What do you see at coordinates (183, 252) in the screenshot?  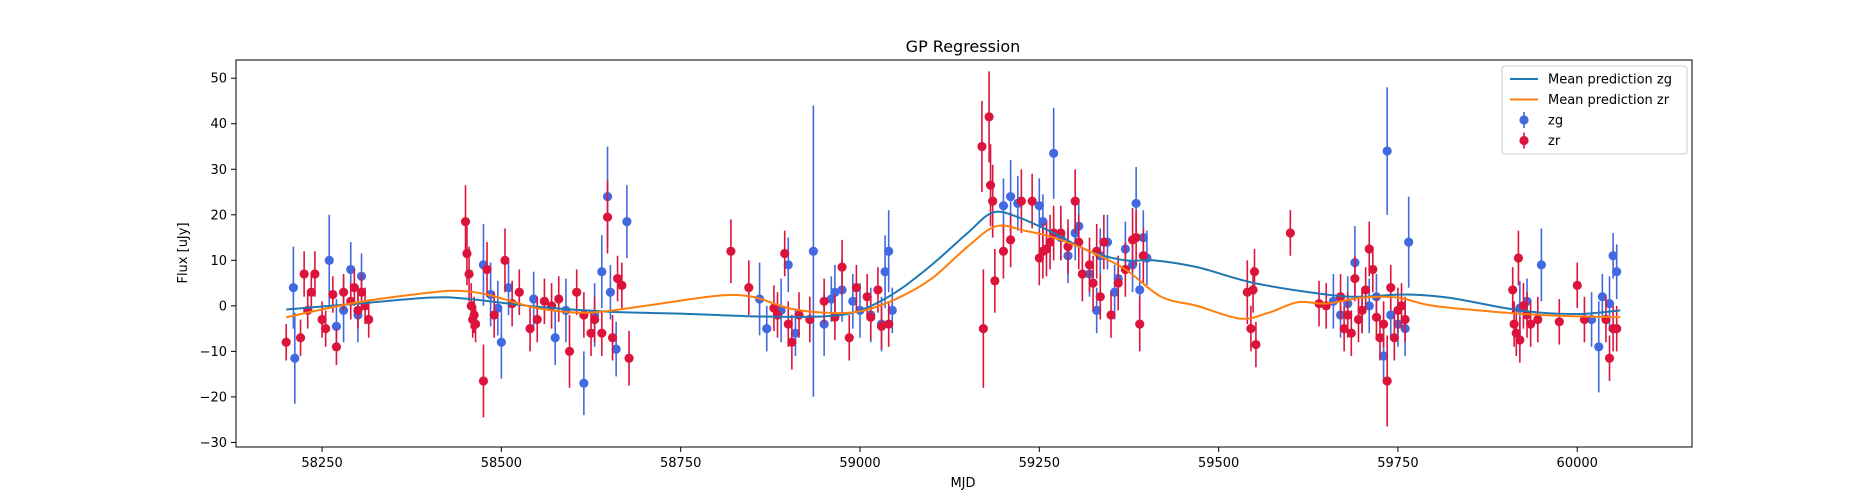 I see `y-axis-label: Flux [uJy]` at bounding box center [183, 252].